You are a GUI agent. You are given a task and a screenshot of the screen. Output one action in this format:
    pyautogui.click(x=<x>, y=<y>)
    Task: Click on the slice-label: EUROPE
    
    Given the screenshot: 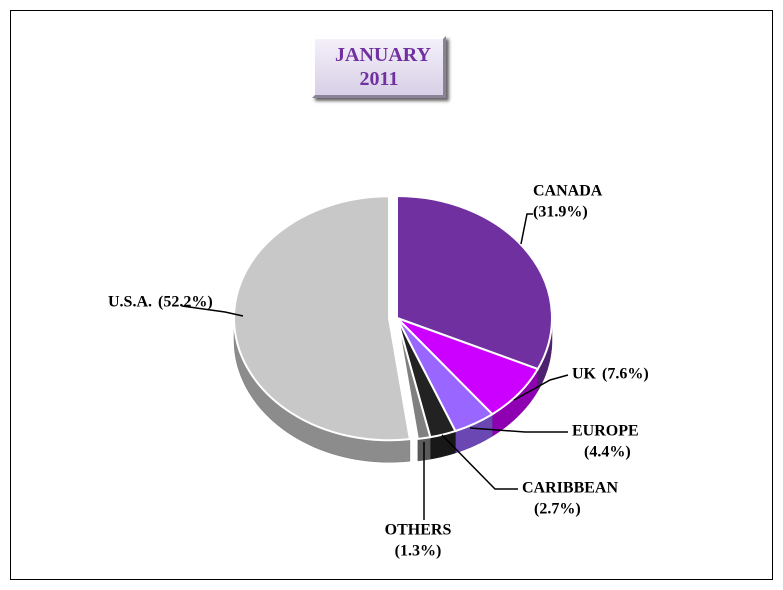 What is the action you would take?
    pyautogui.click(x=605, y=431)
    